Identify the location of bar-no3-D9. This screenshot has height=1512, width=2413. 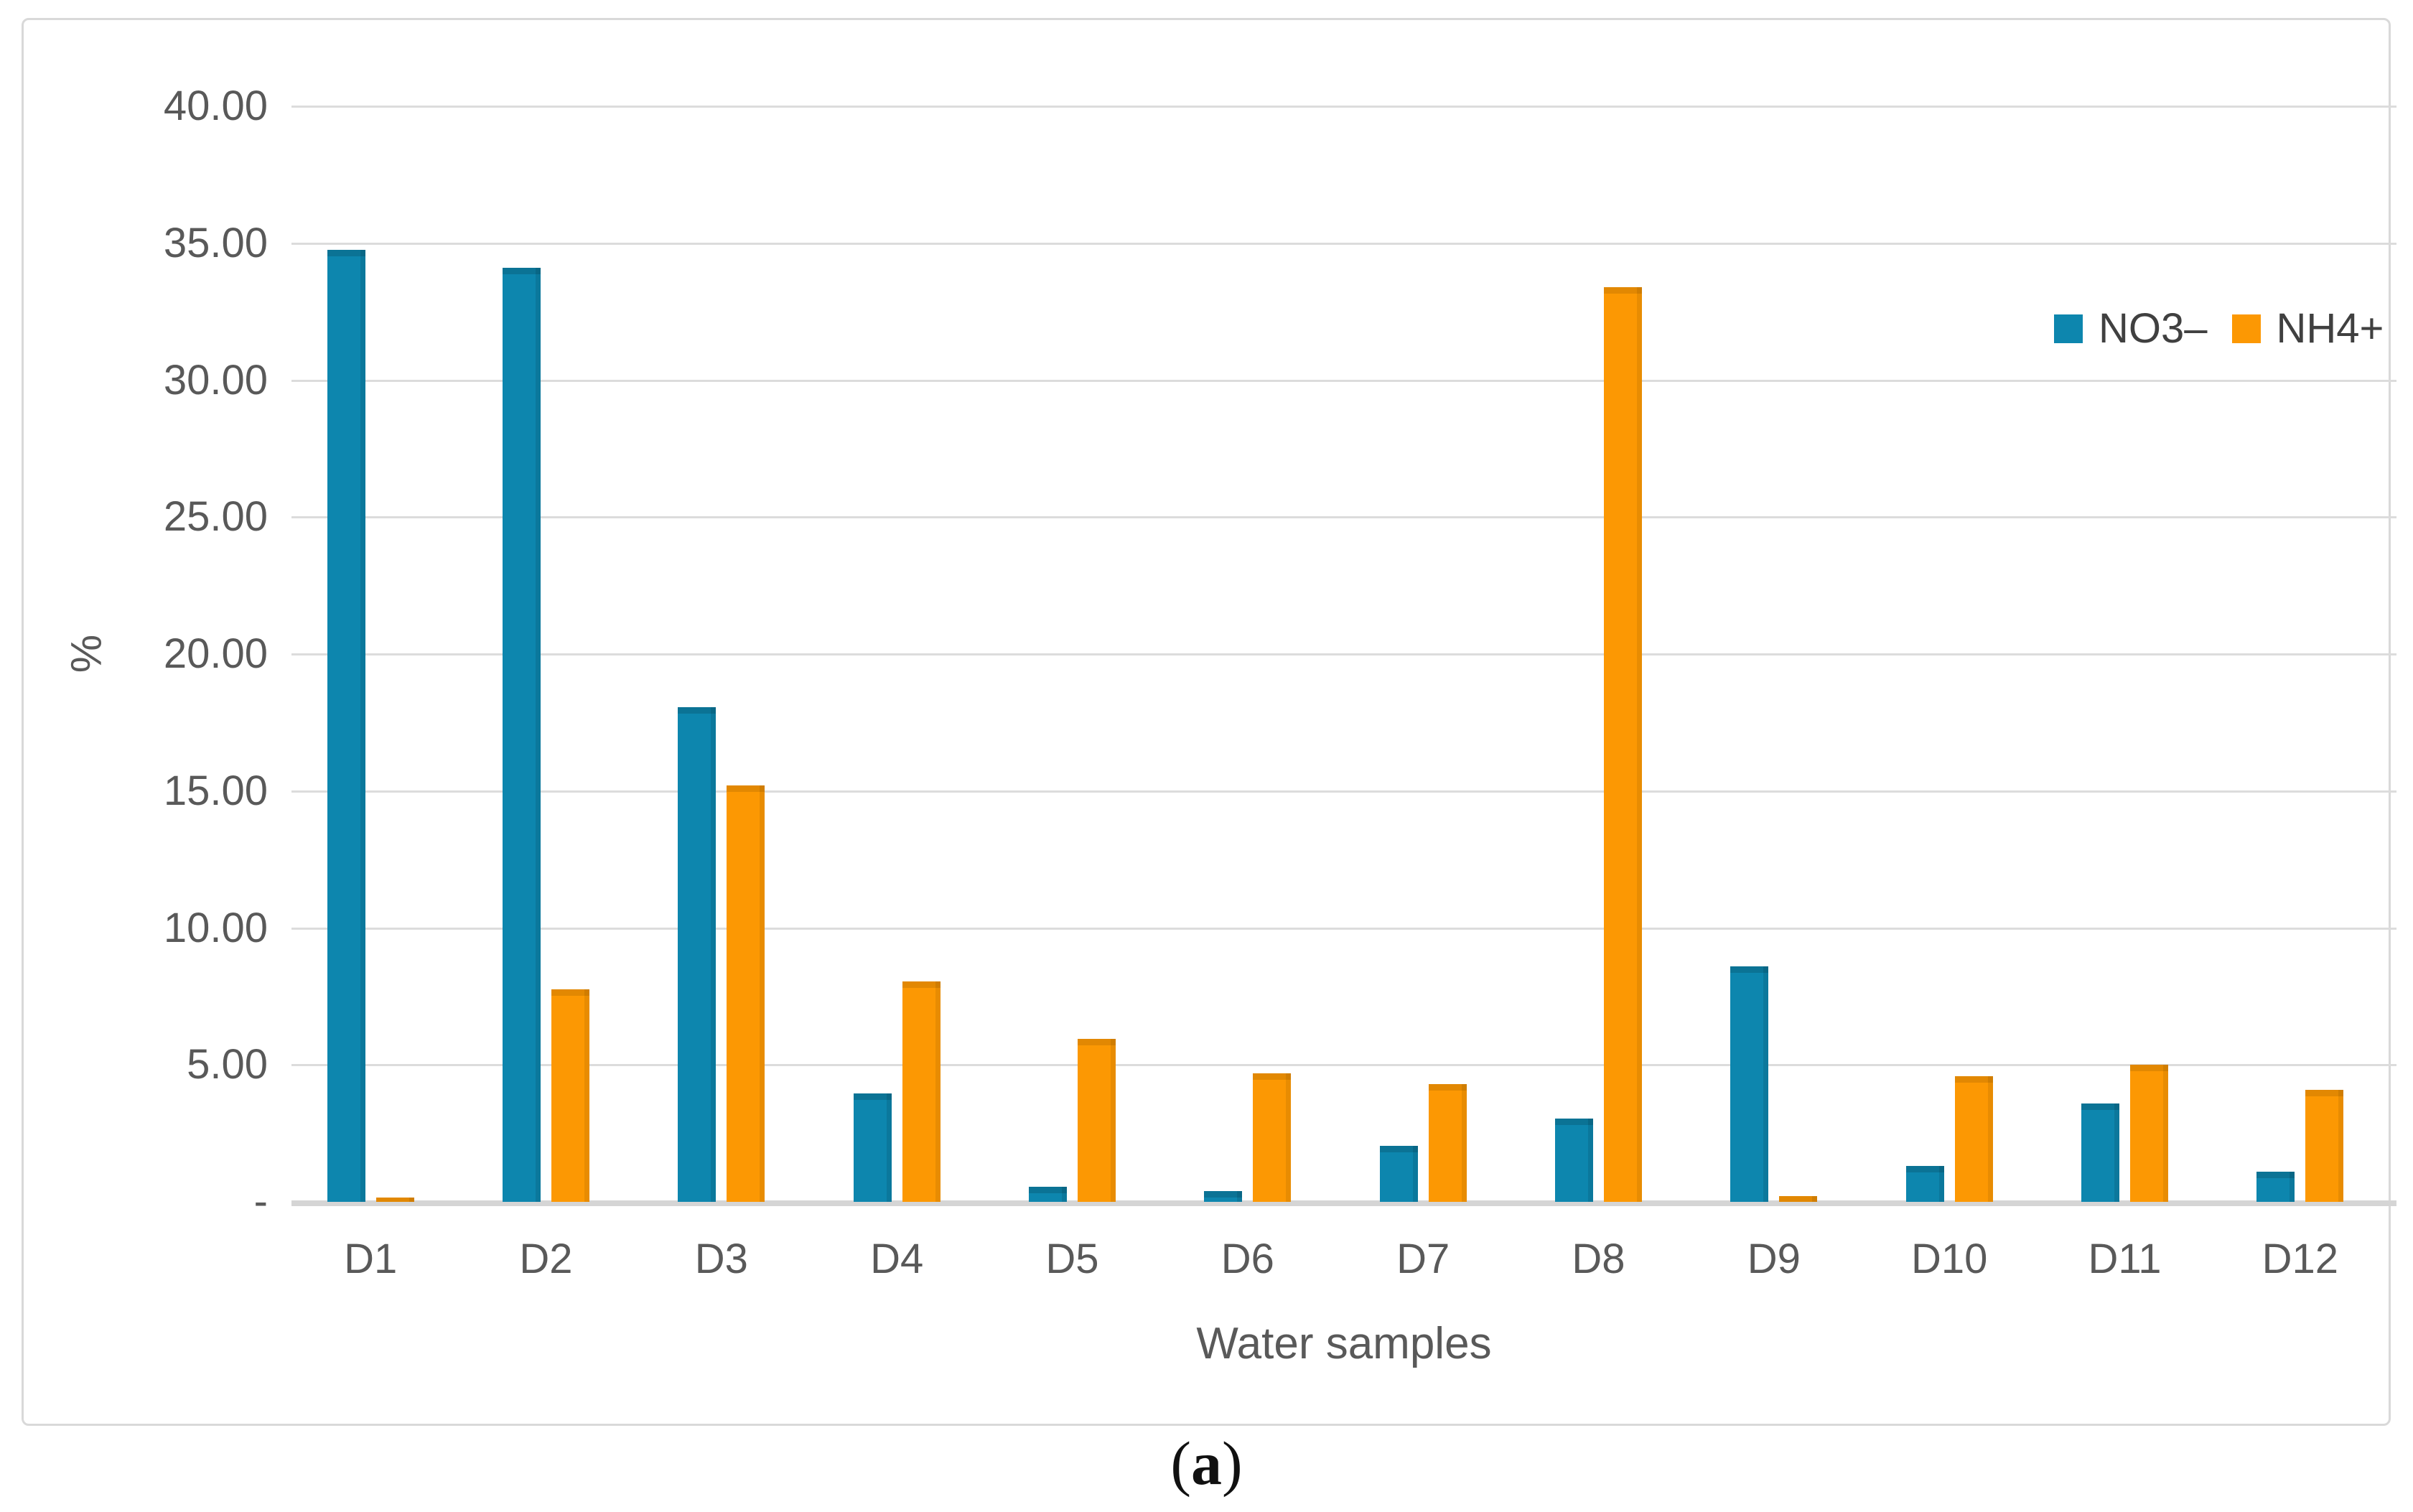
(1749, 1084).